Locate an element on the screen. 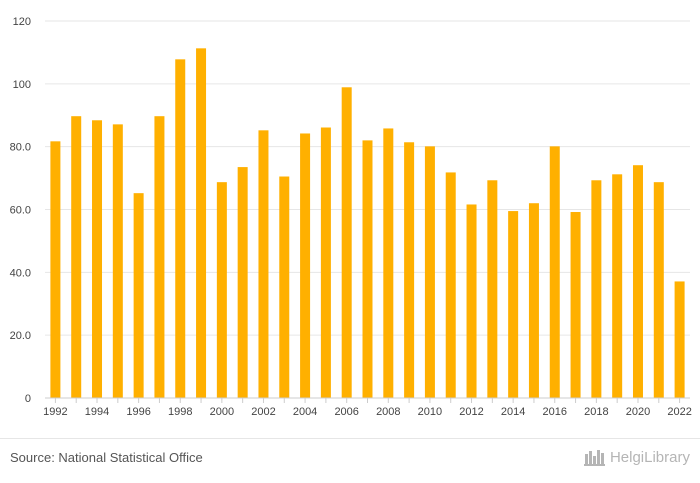  x-tick-label: 2006 is located at coordinates (346, 412).